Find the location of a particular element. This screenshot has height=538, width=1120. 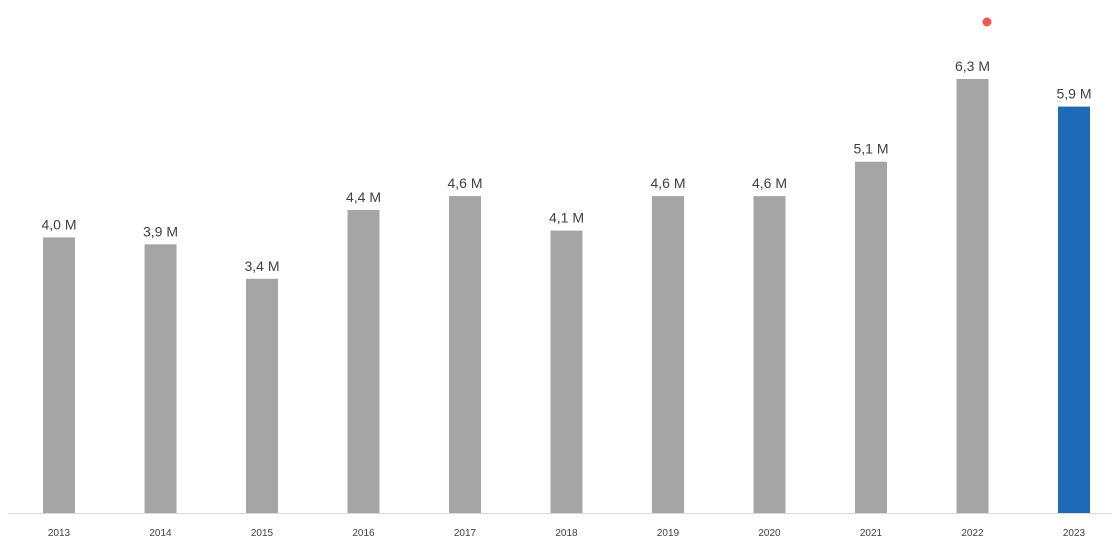

bar-2023 is located at coordinates (1074, 309).